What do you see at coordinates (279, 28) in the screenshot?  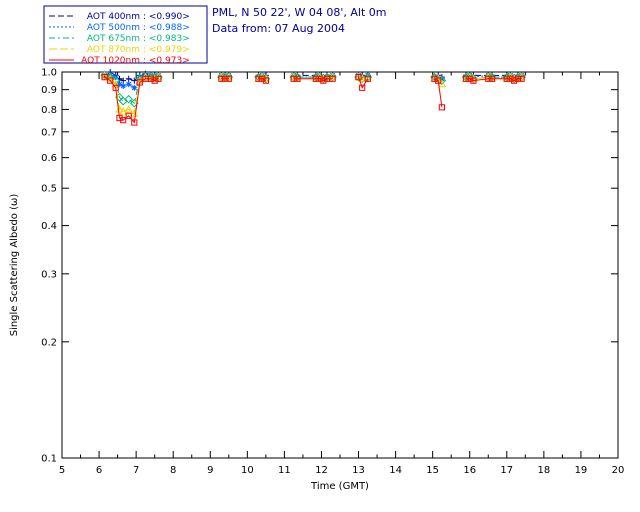 I see `data-date: Data from: 07 Aug 2004` at bounding box center [279, 28].